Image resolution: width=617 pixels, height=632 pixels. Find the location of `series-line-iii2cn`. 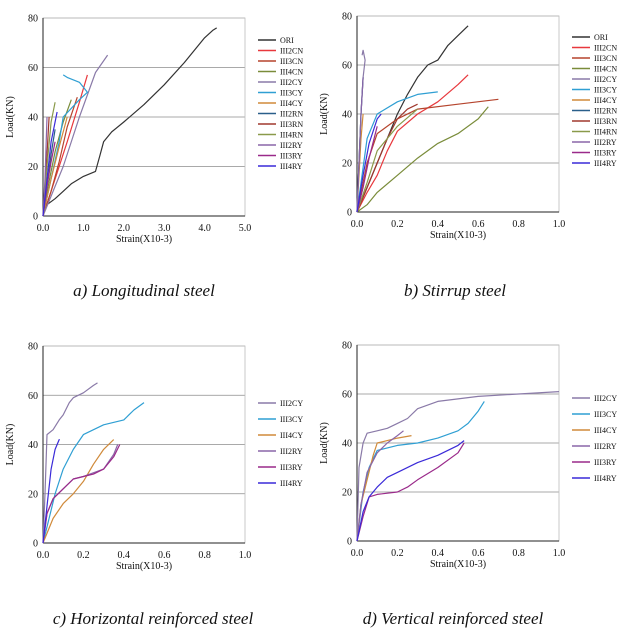

series-line-iii2cn is located at coordinates (412, 143).